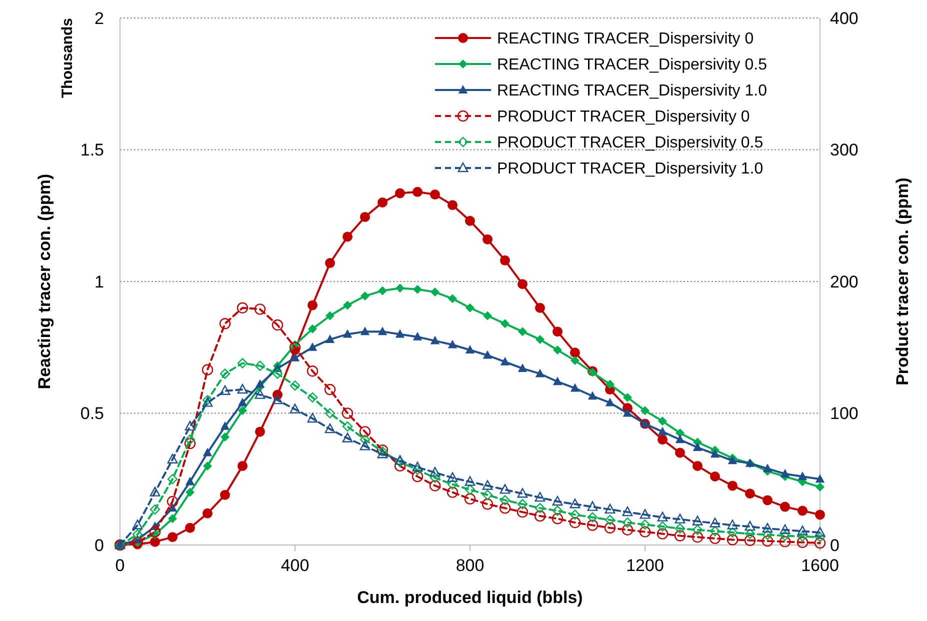 The height and width of the screenshot is (621, 927). Describe the element at coordinates (632, 91) in the screenshot. I see `legend-label: REACTING TRACER_Dispersivity 1.0` at that location.